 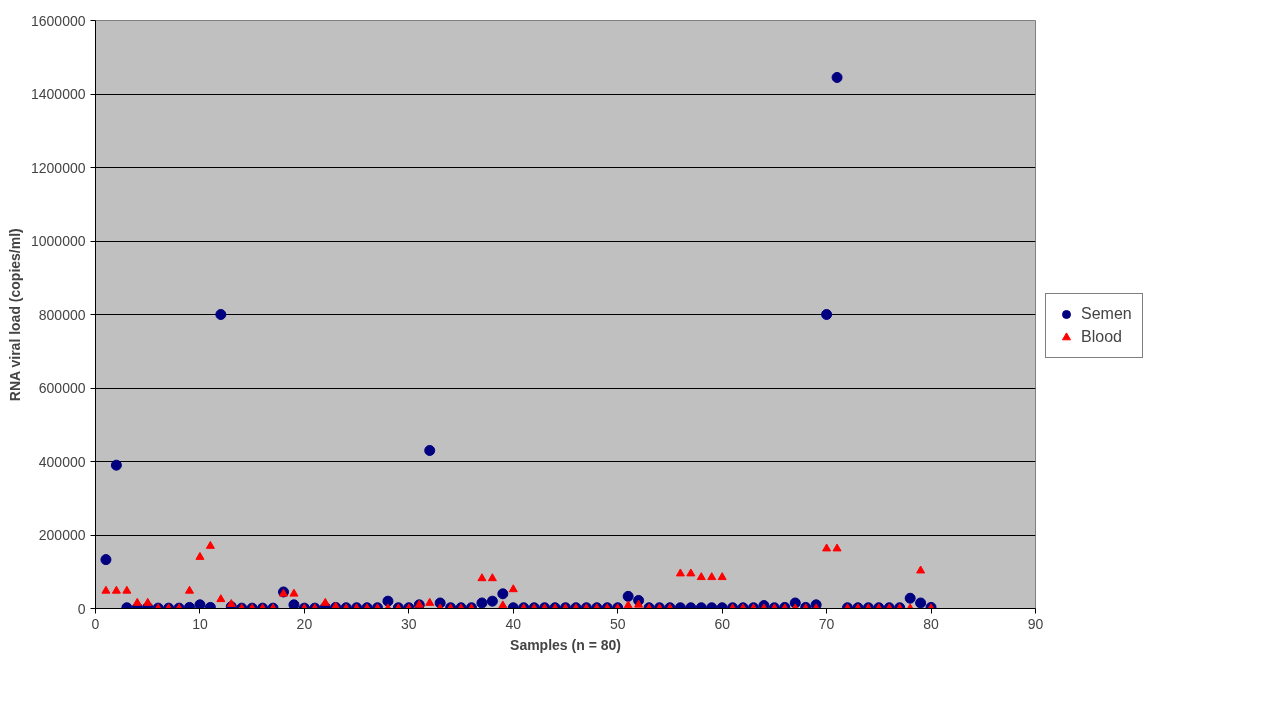 I want to click on y-tick-label: 1400000, so click(x=58, y=94).